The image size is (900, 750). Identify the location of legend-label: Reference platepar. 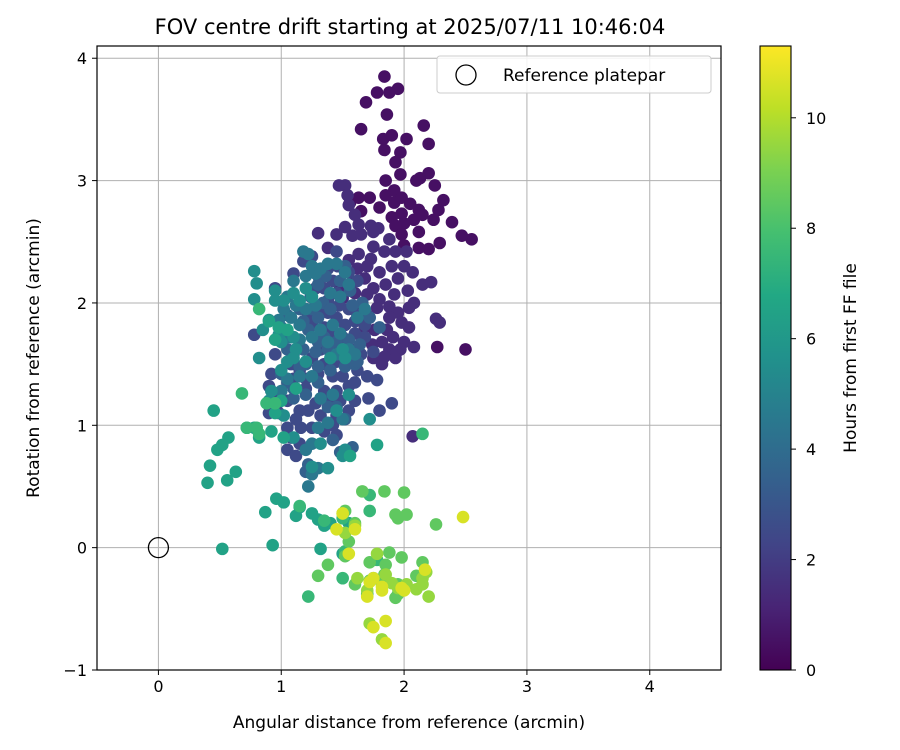
(584, 76).